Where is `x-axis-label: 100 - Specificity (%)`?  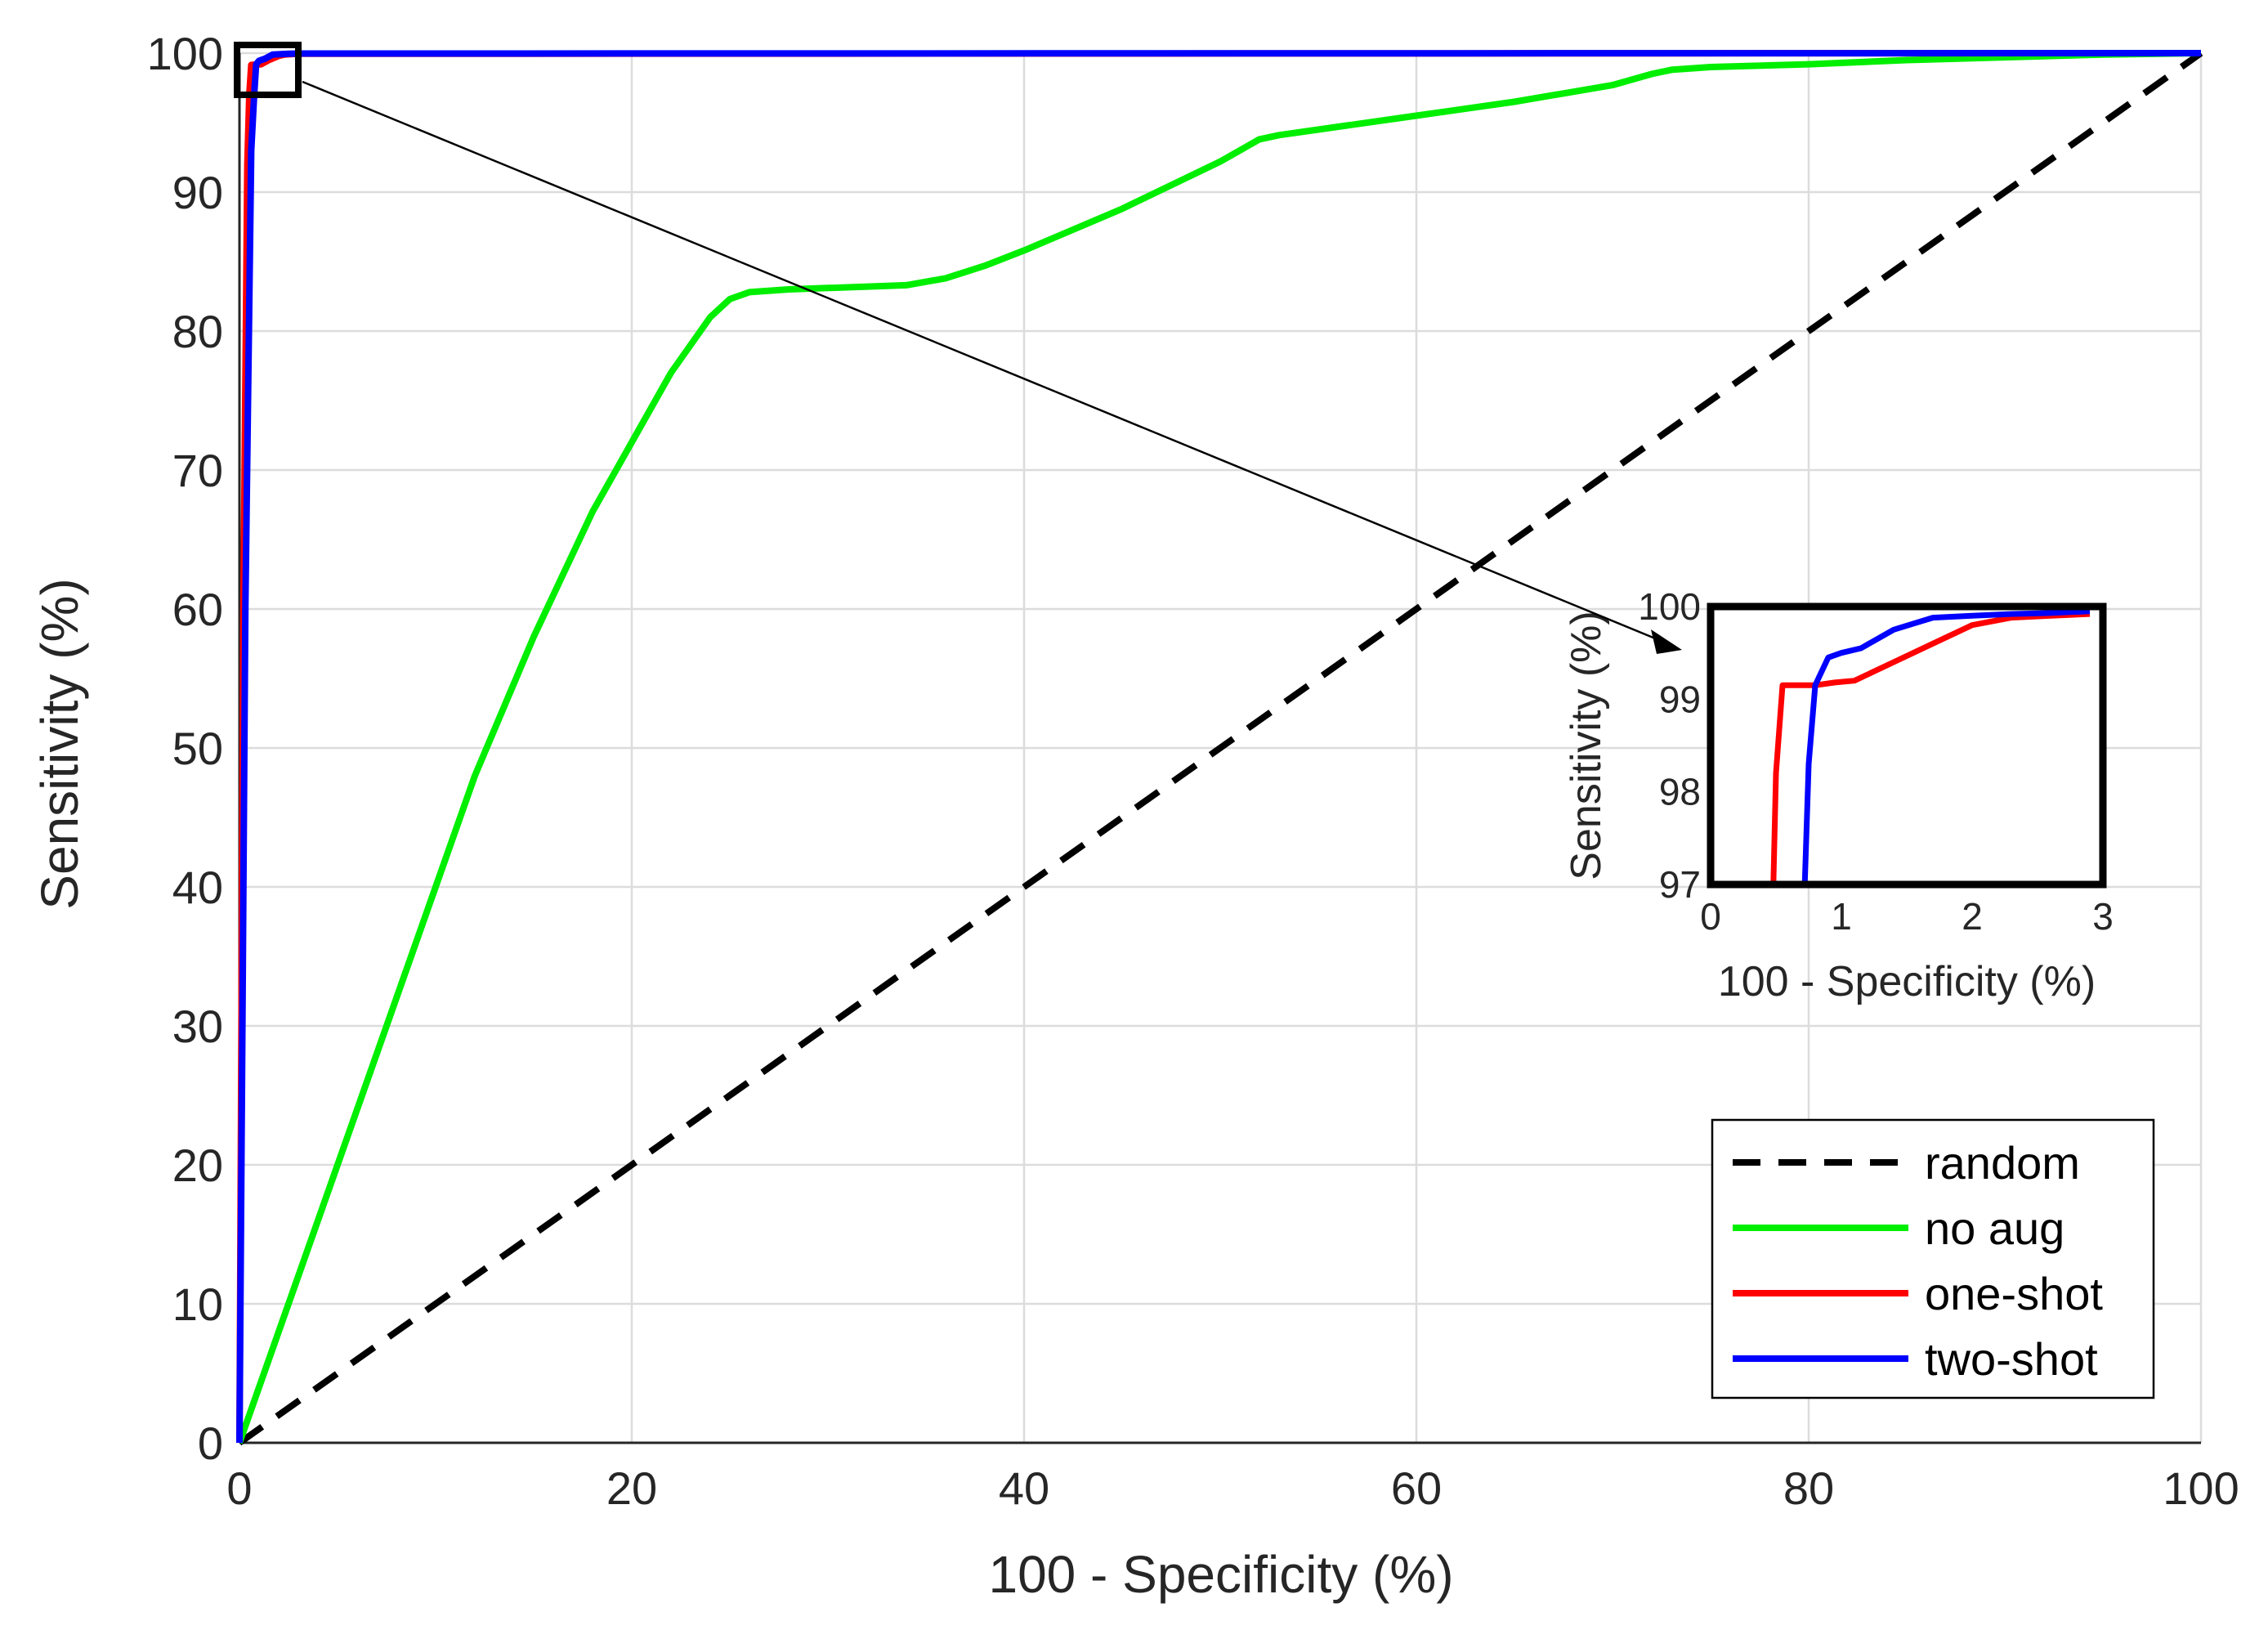
x-axis-label: 100 - Specificity (%) is located at coordinates (1220, 1575).